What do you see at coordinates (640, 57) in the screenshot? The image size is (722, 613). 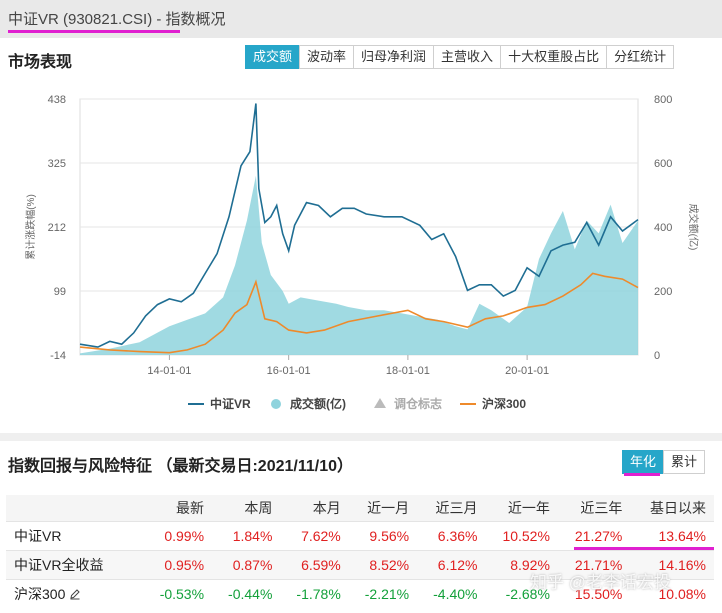 I see `tab-dividend: 分红统计` at bounding box center [640, 57].